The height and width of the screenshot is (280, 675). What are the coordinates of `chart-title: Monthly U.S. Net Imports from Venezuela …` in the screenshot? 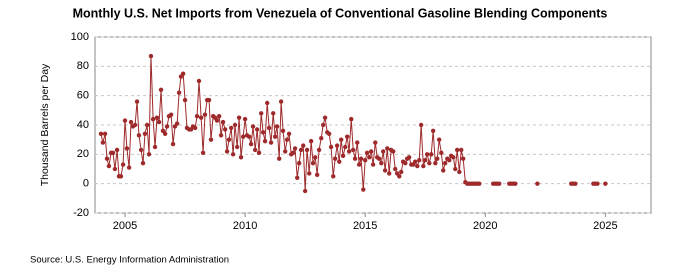 It's located at (340, 13).